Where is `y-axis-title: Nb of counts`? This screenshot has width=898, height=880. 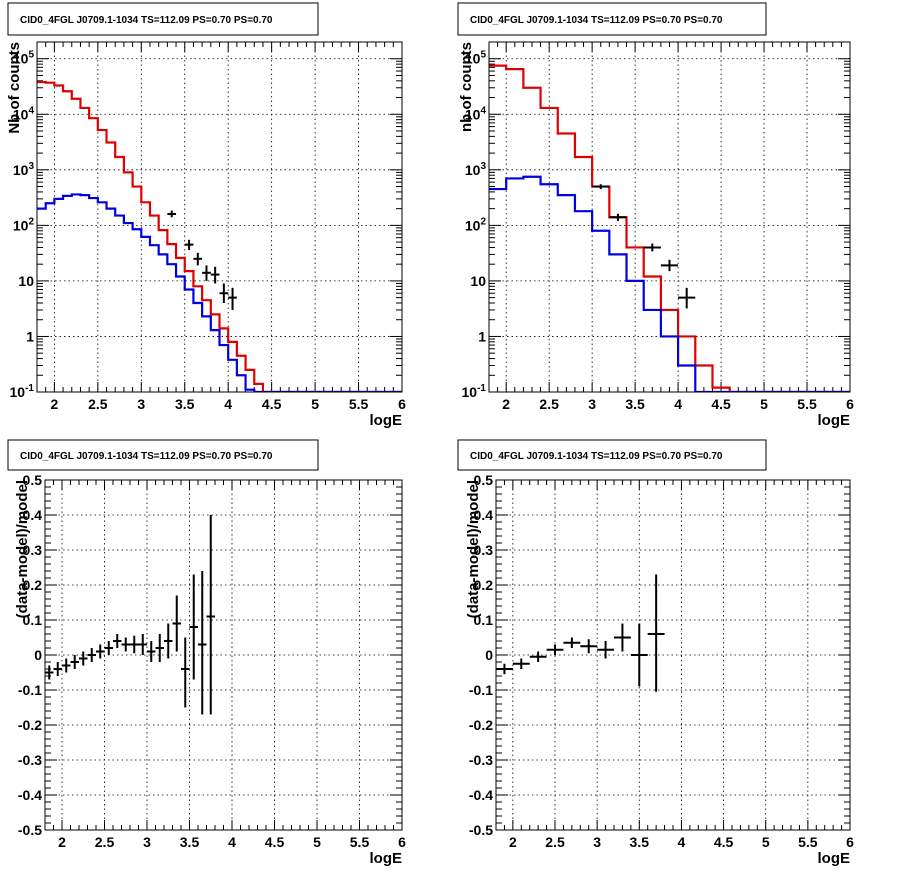
y-axis-title: Nb of counts is located at coordinates (14, 88).